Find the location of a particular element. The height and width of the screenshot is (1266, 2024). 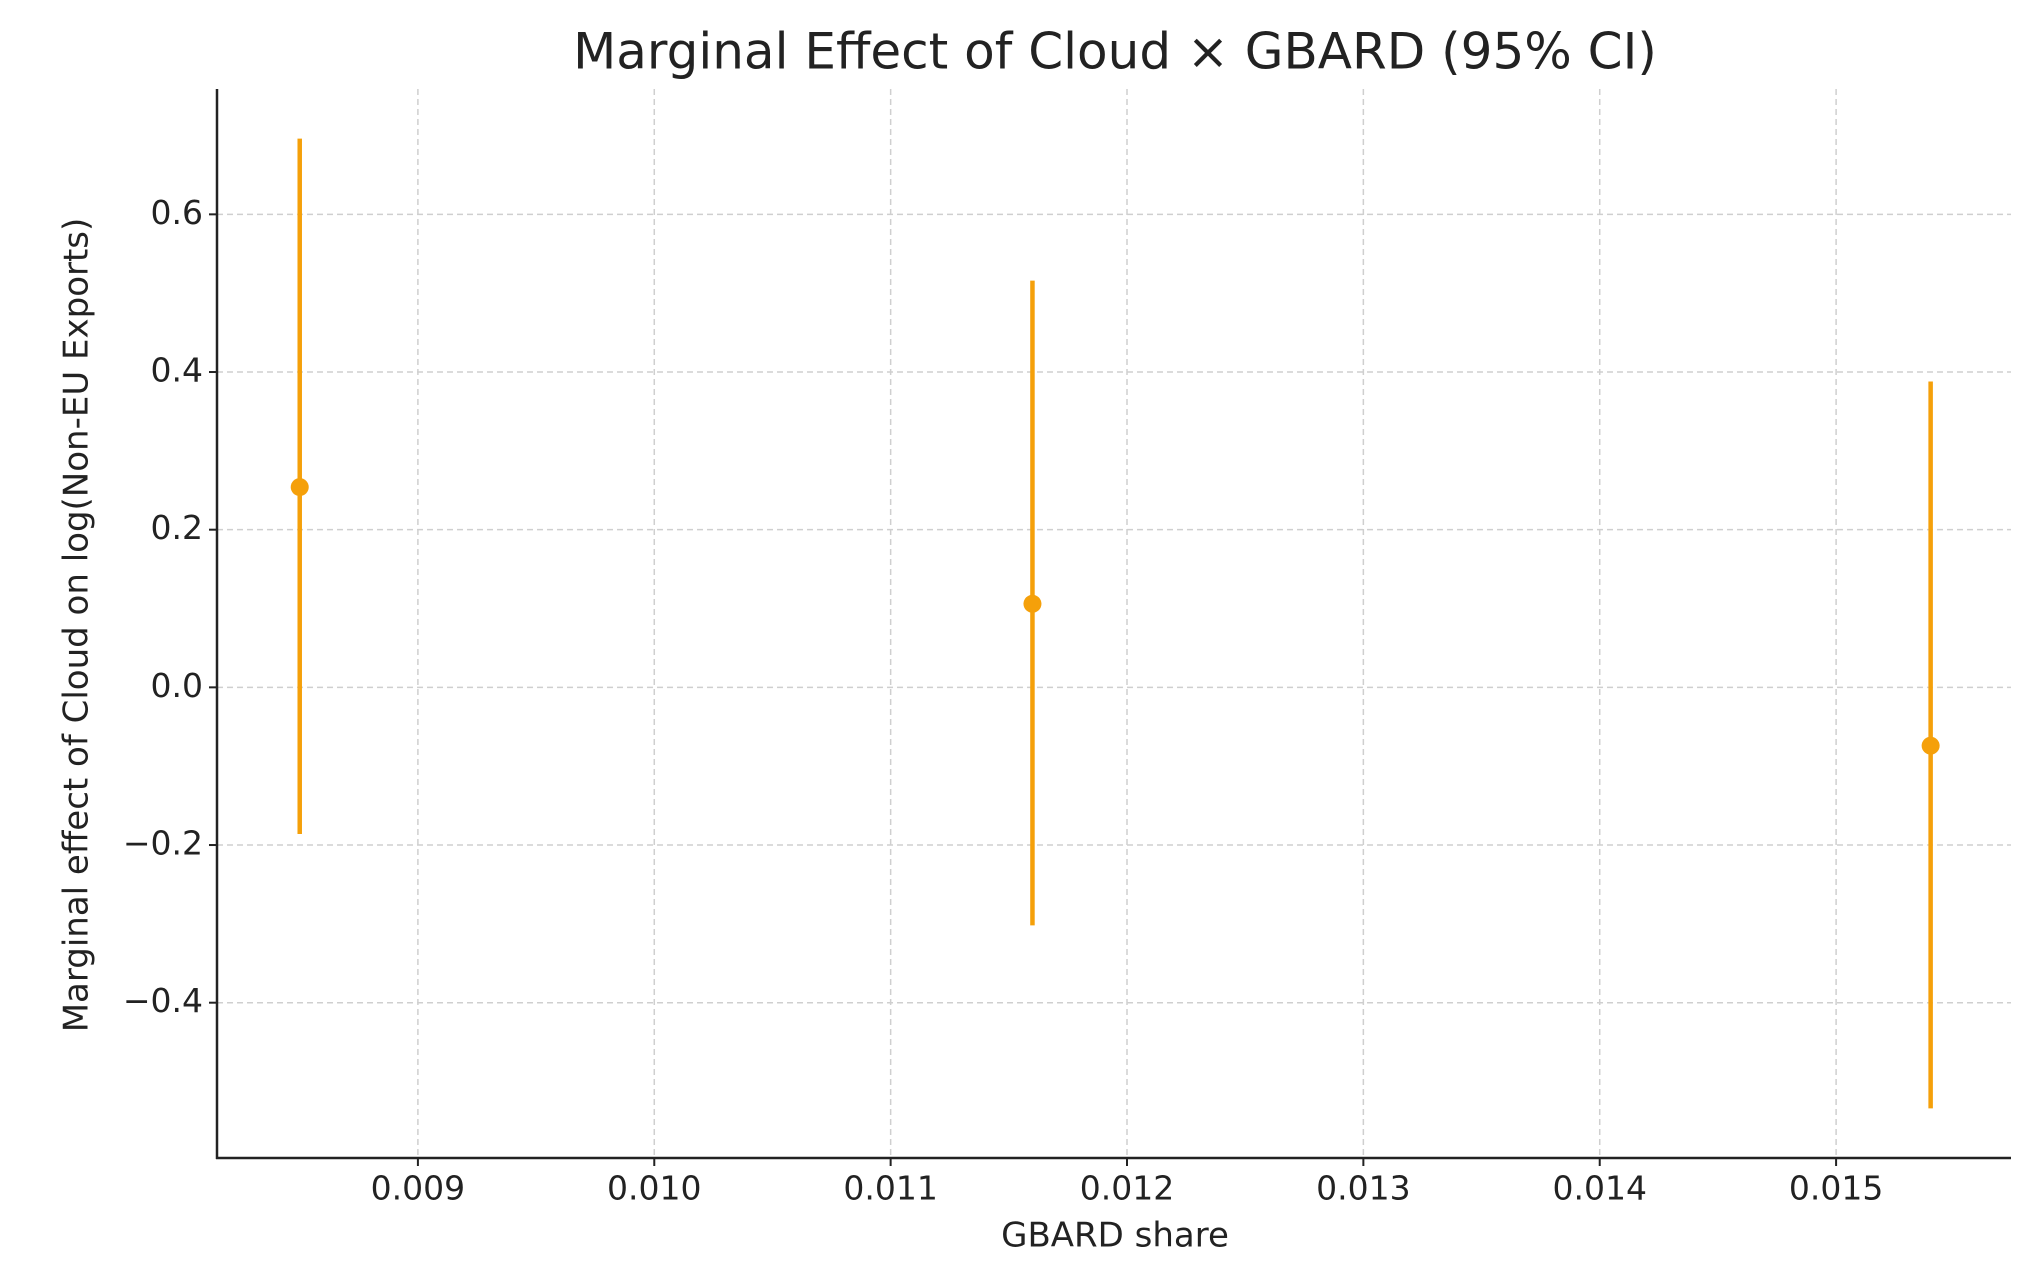

x-tick-label: 0.013 is located at coordinates (1363, 1188).